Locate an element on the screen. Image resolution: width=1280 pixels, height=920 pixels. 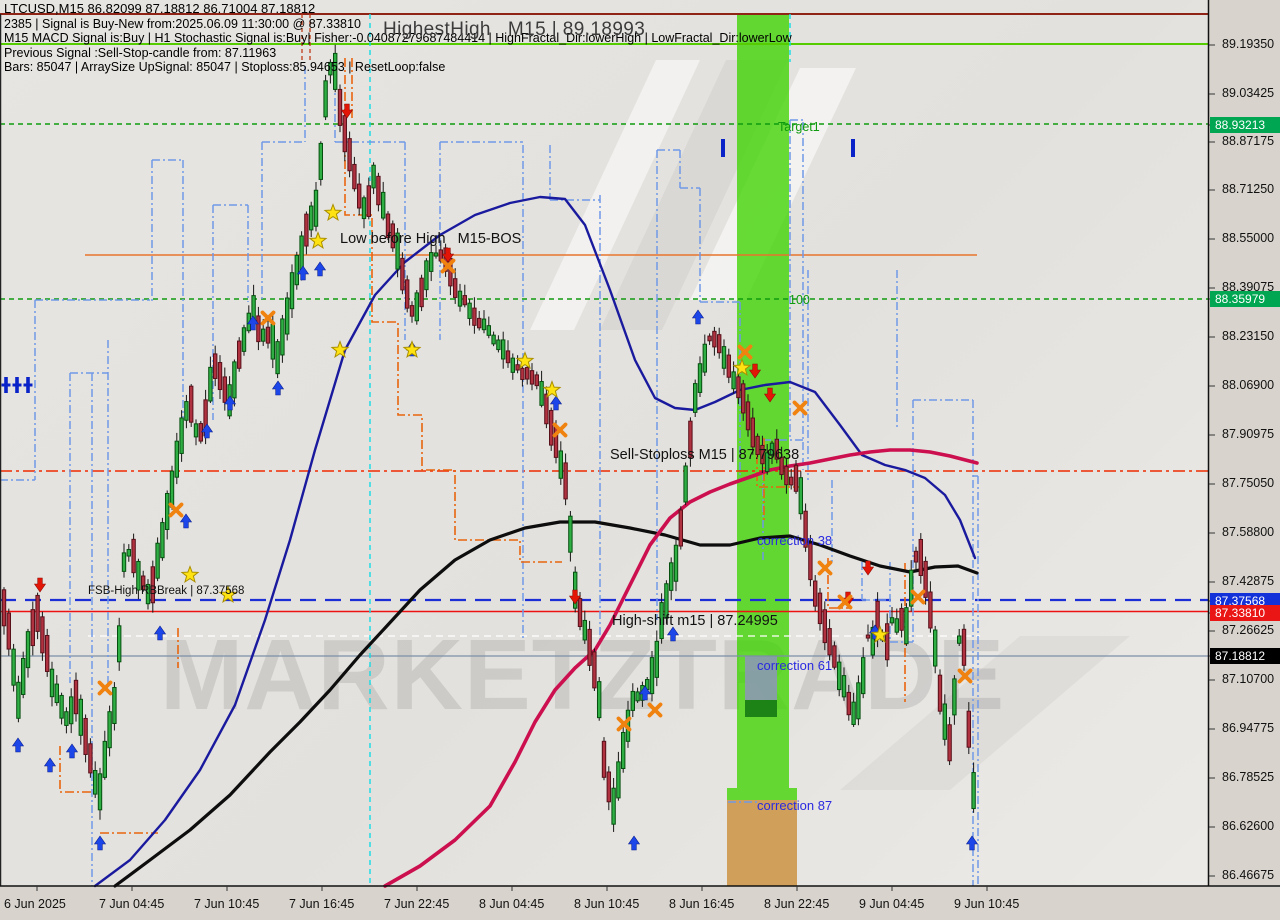
anno-fib-100: 100 is located at coordinates (799, 300).